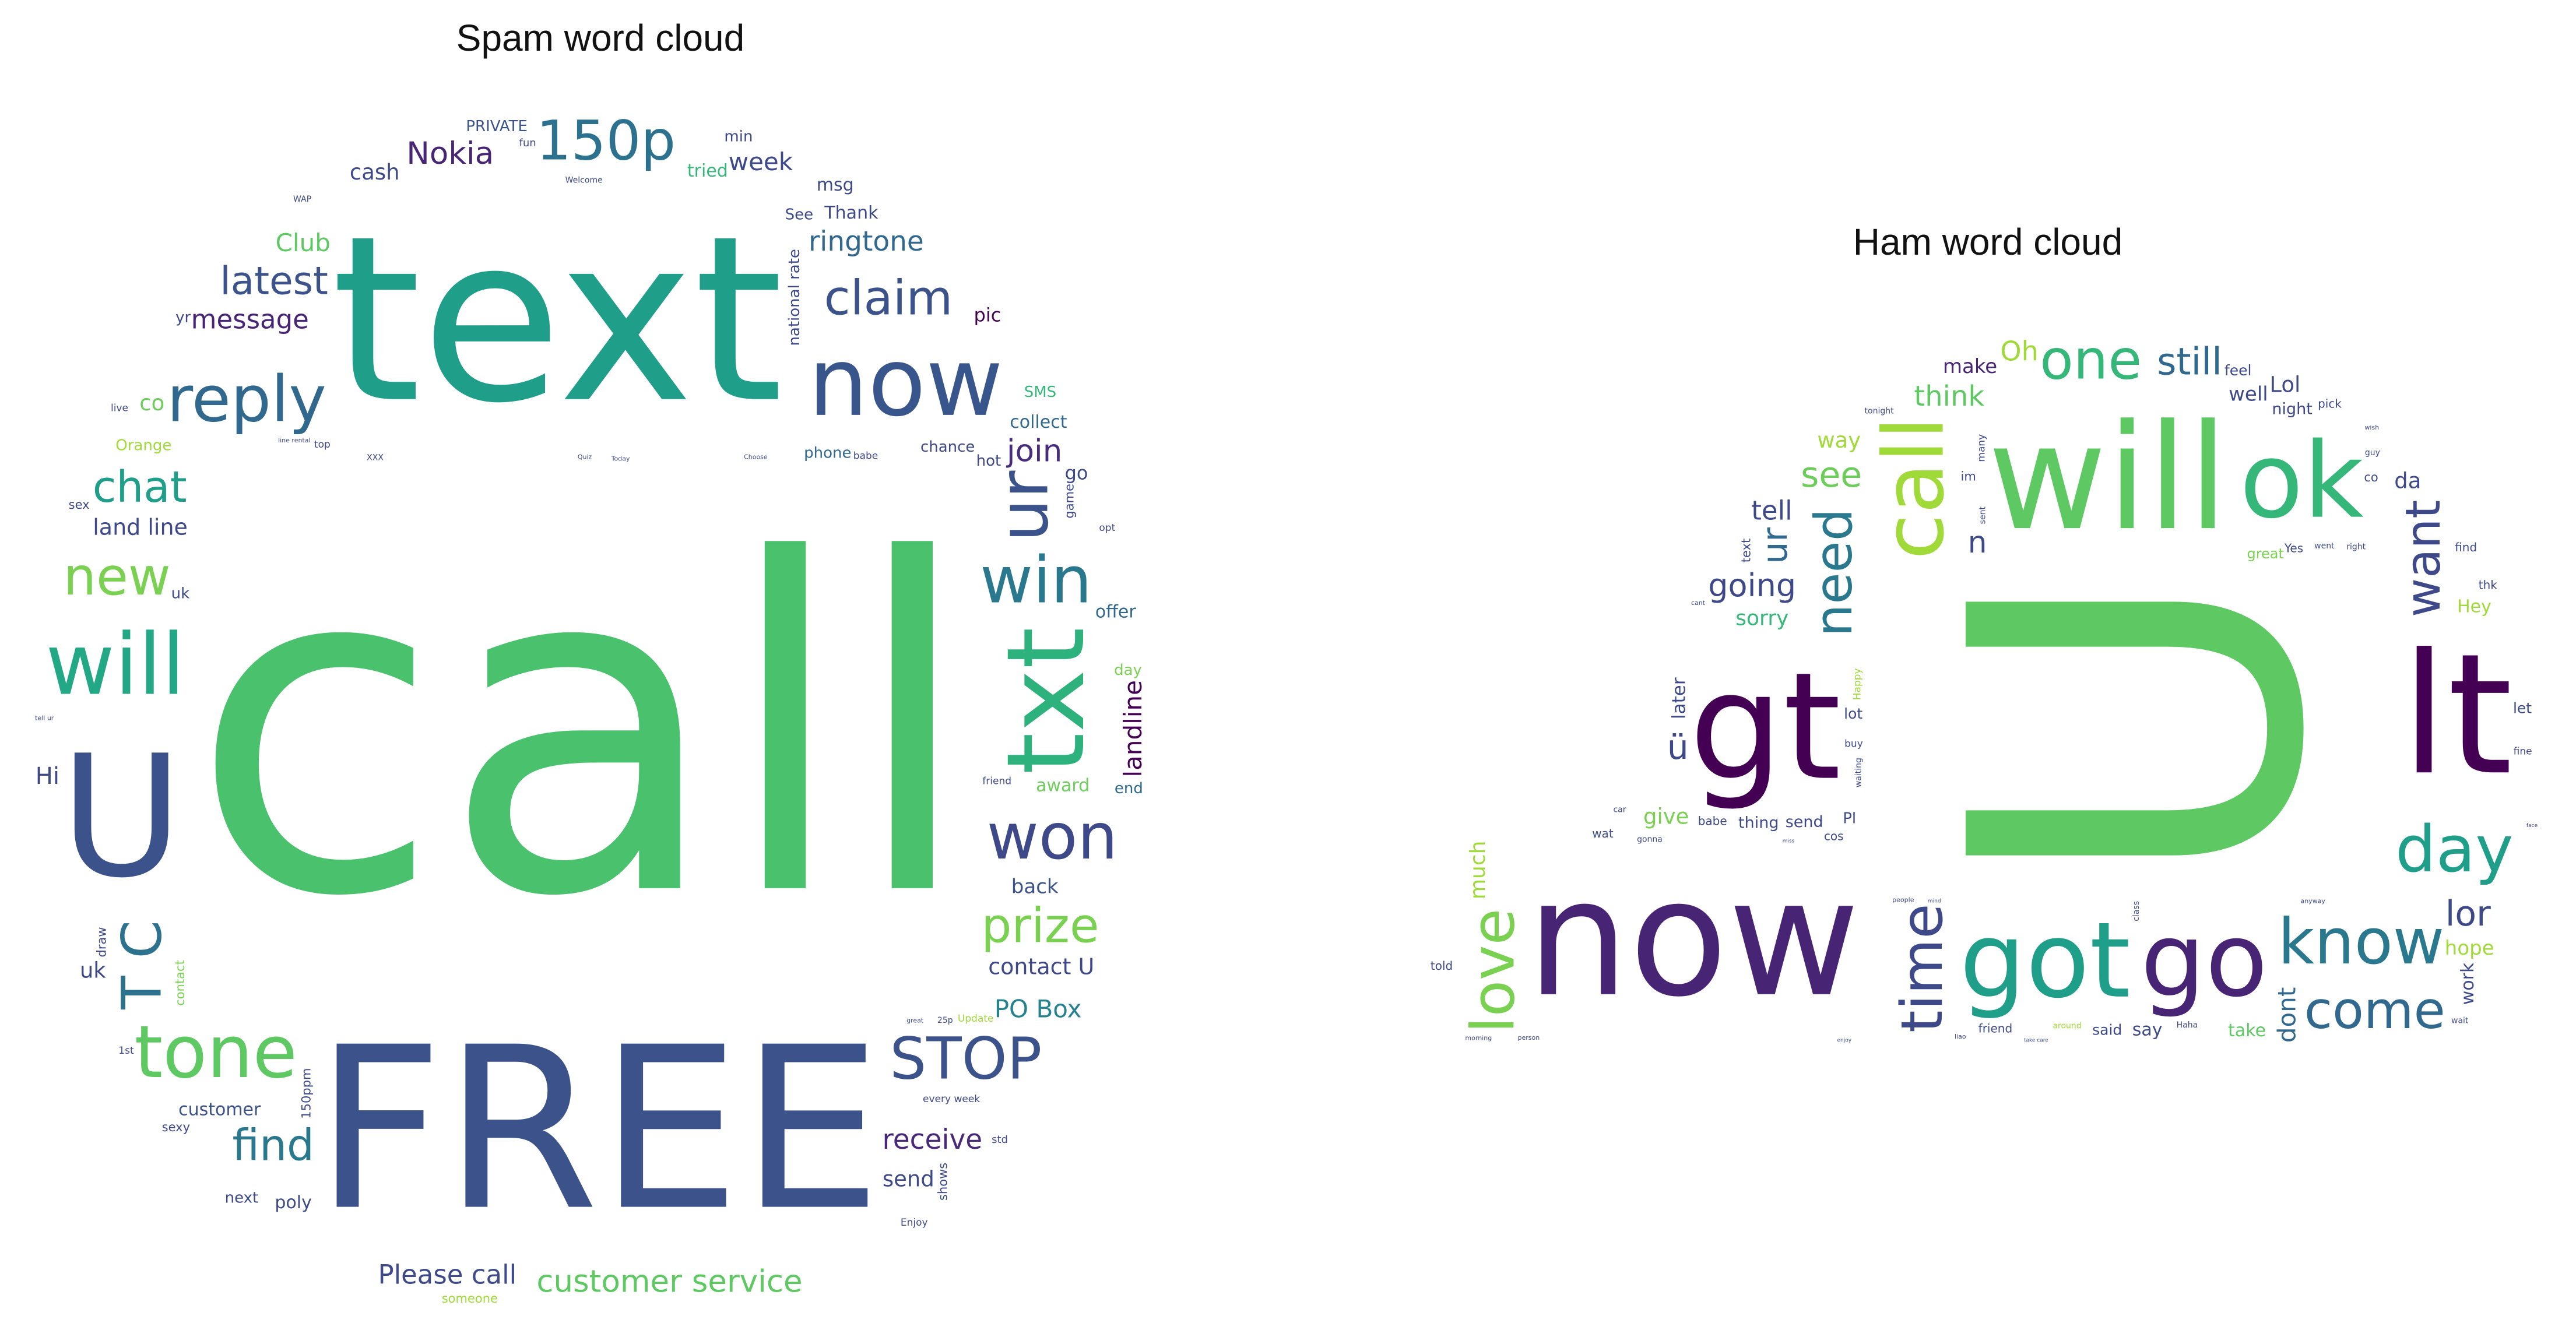 The height and width of the screenshot is (1330, 2576). Describe the element at coordinates (1040, 392) in the screenshot. I see `spam-word: SMS` at that location.